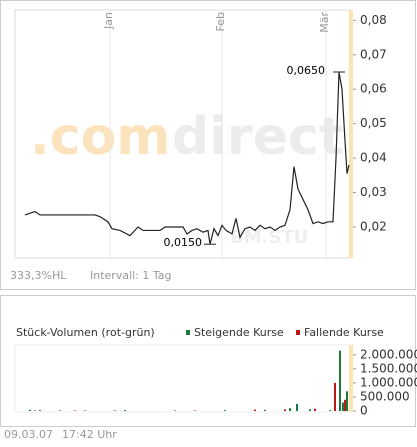  Describe the element at coordinates (373, 227) in the screenshot. I see `y-tick-label: 0,02` at that location.